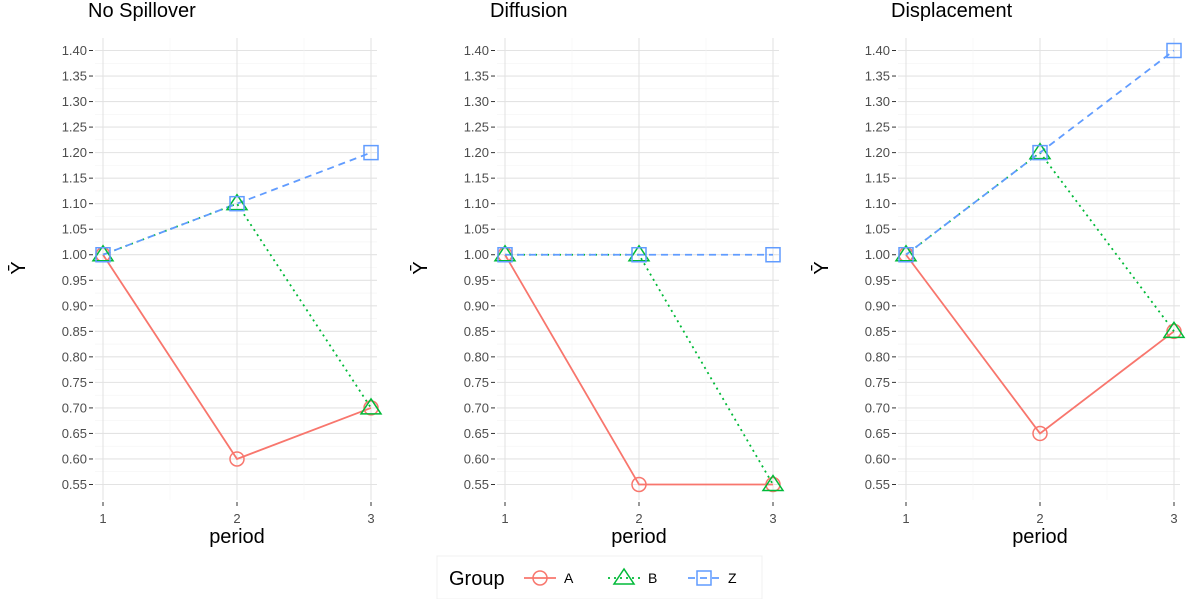  Describe the element at coordinates (477, 579) in the screenshot. I see `legend-title: Group` at that location.